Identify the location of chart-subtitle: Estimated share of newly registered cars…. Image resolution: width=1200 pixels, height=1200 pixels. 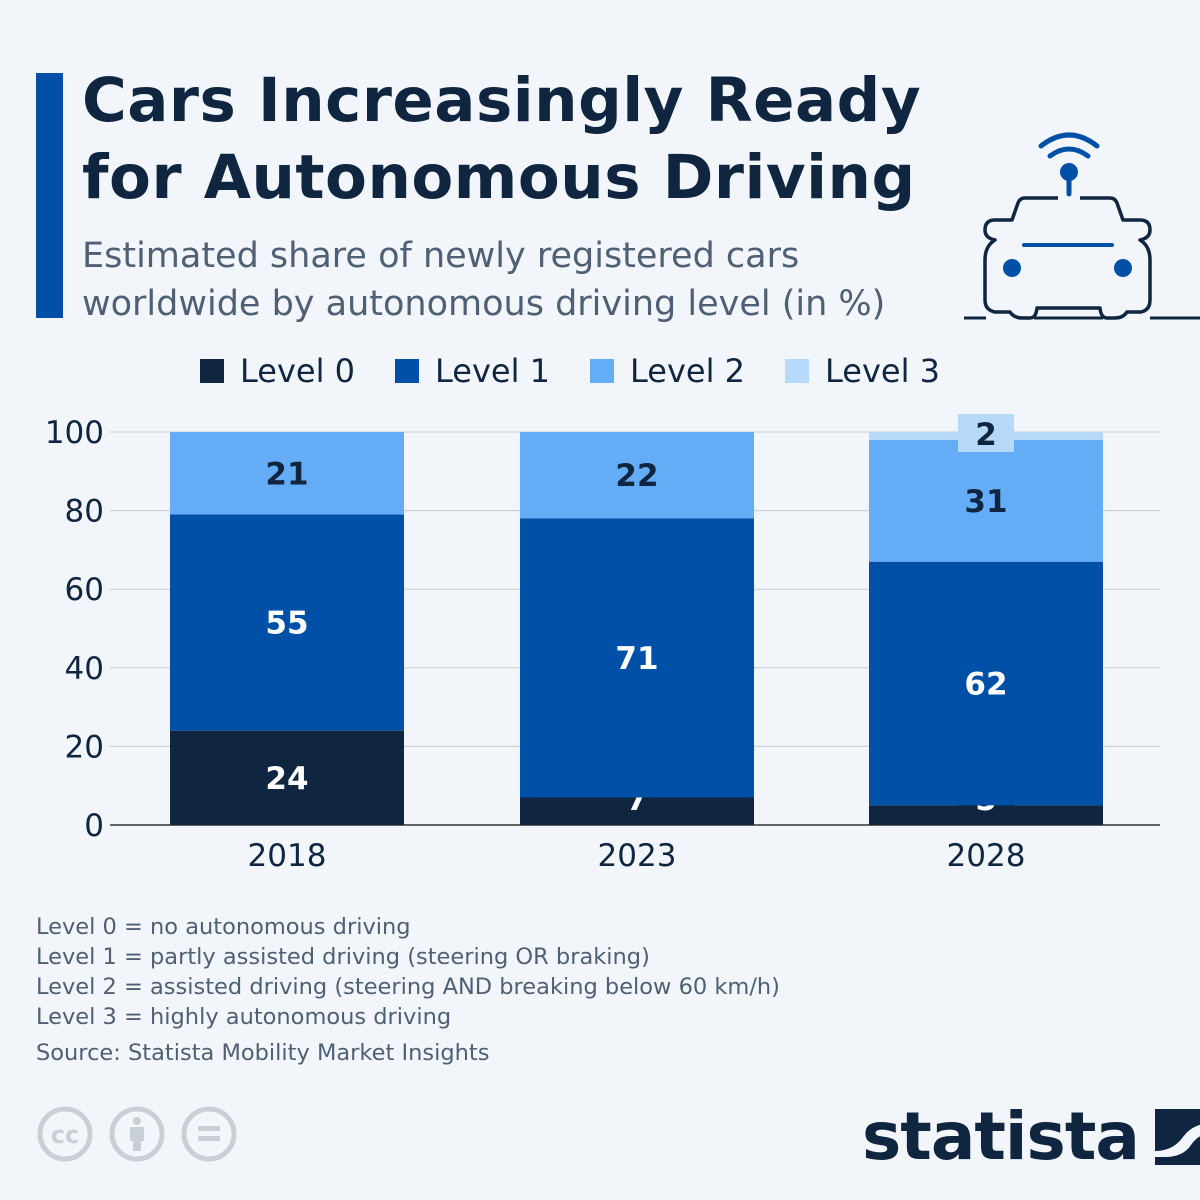
(483, 280).